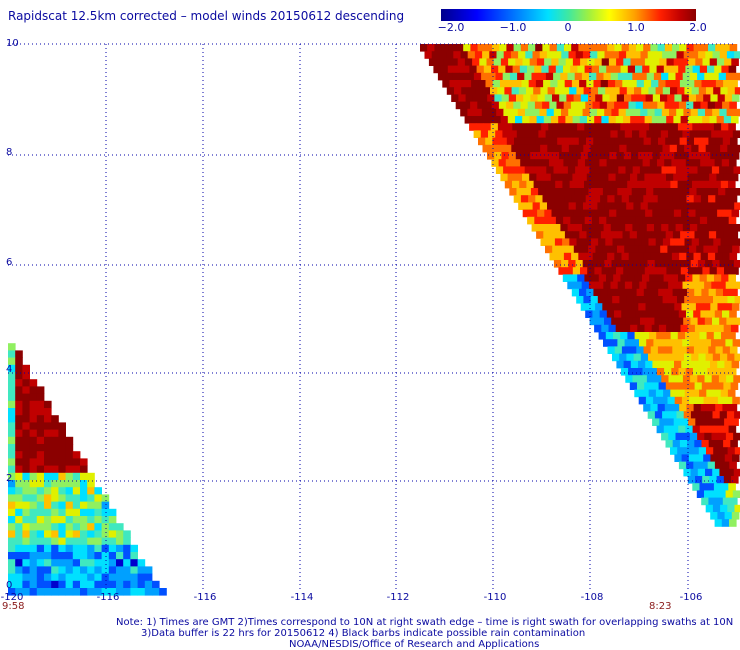 Image resolution: width=740 pixels, height=650 pixels. What do you see at coordinates (9, 369) in the screenshot?
I see `lat-label-4: 4` at bounding box center [9, 369].